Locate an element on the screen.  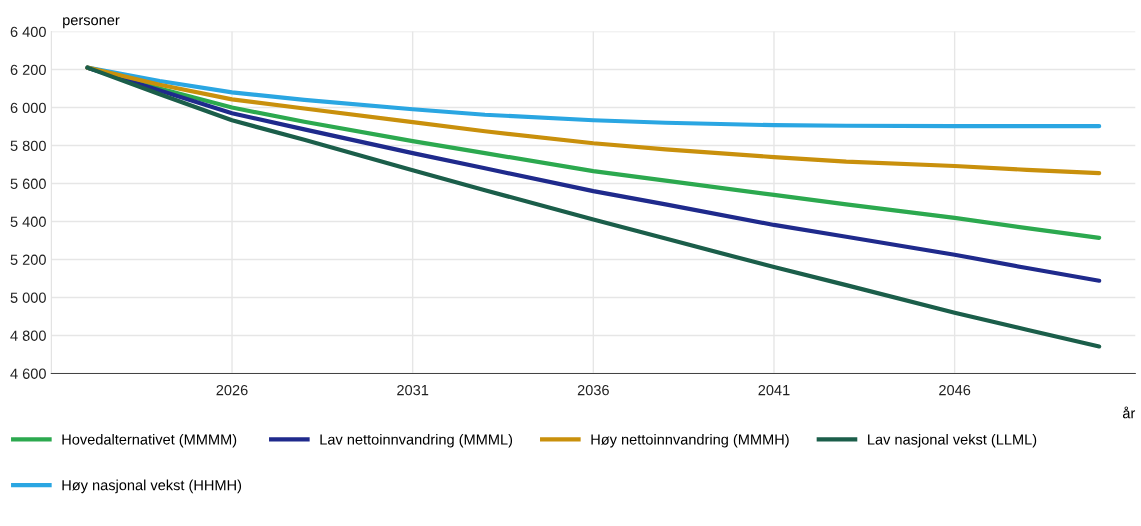
y-tick-label: 5 000 is located at coordinates (28, 297).